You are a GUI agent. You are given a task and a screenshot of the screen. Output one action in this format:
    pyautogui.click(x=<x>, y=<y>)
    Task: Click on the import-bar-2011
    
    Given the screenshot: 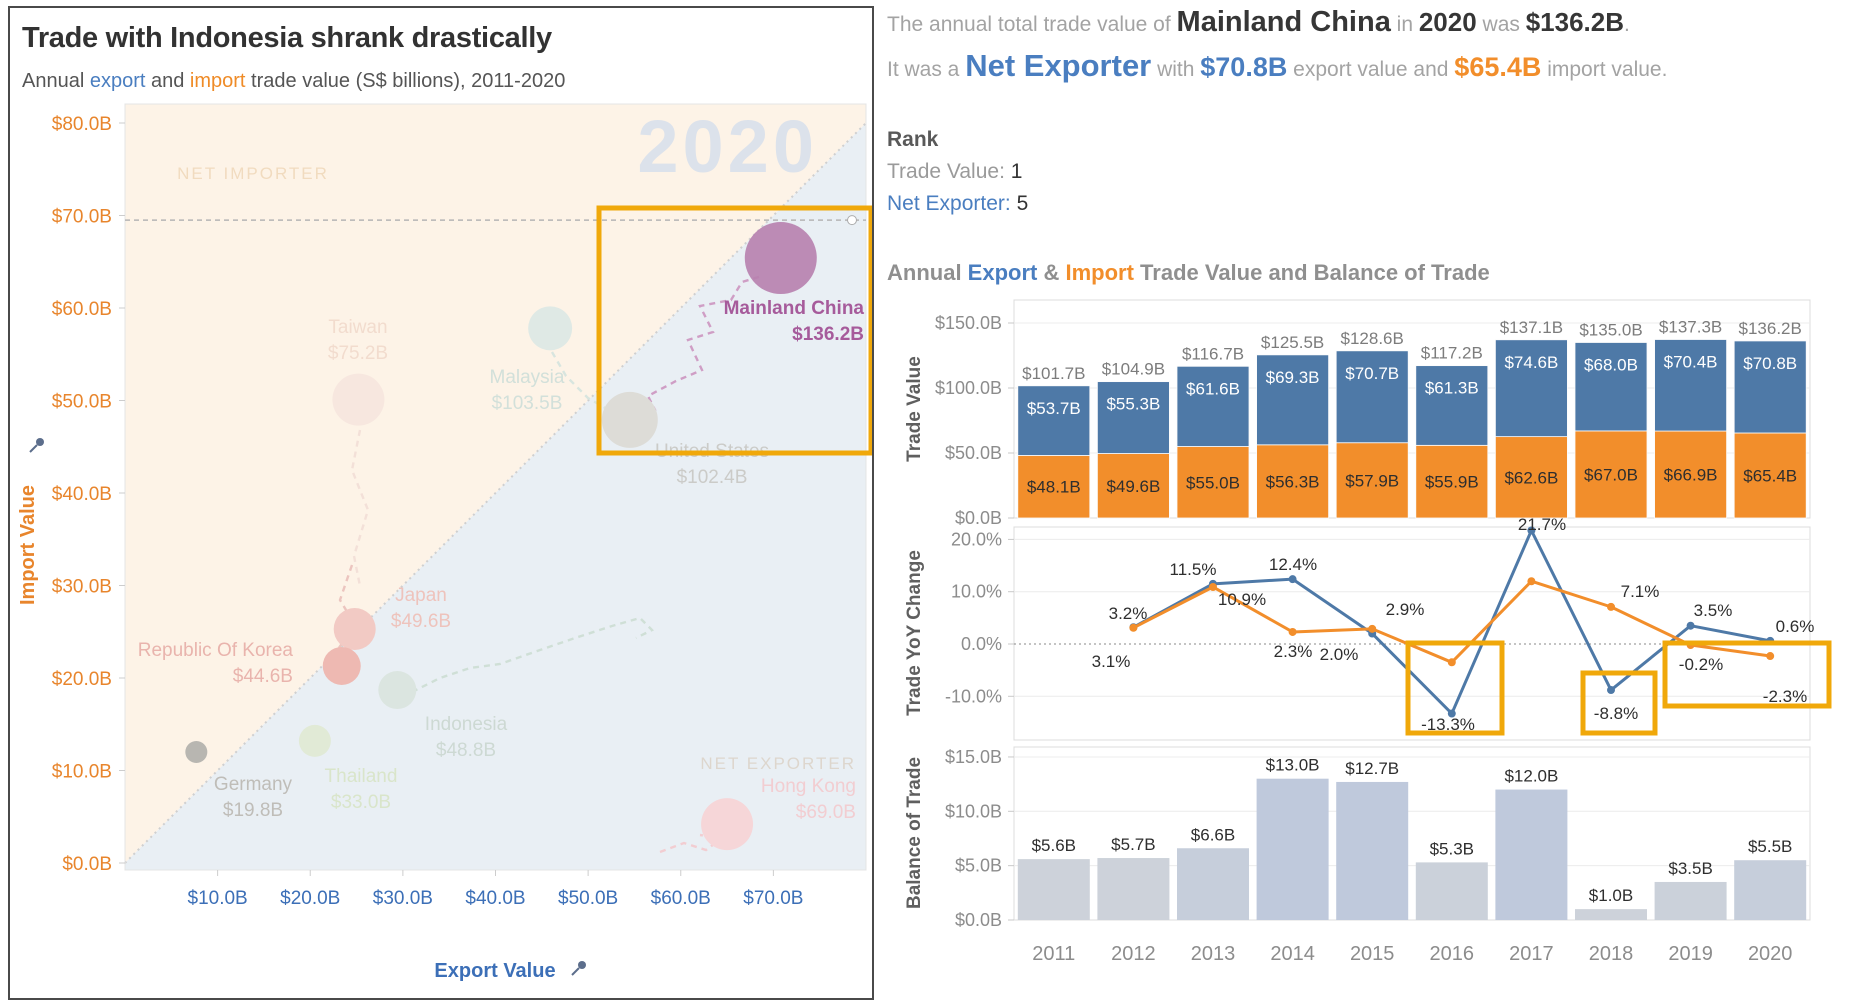 What is the action you would take?
    pyautogui.click(x=1054, y=487)
    